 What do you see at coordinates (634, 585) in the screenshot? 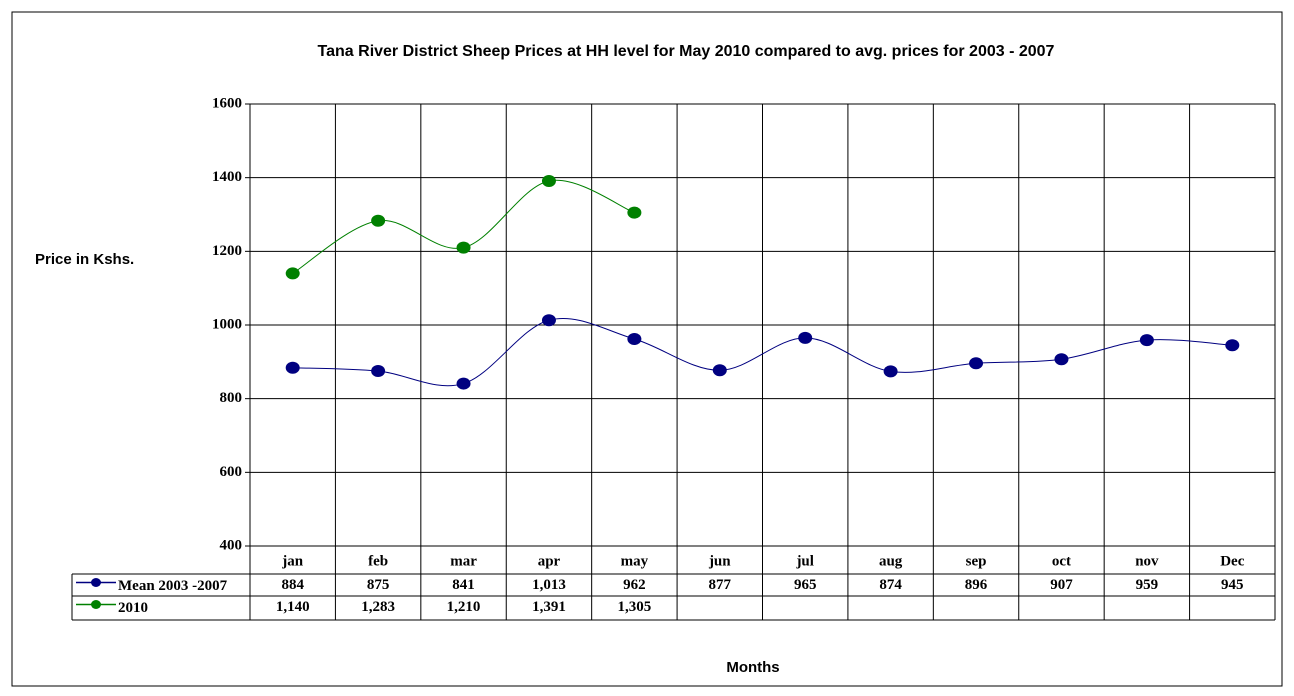
I see `table-value: 962` at bounding box center [634, 585].